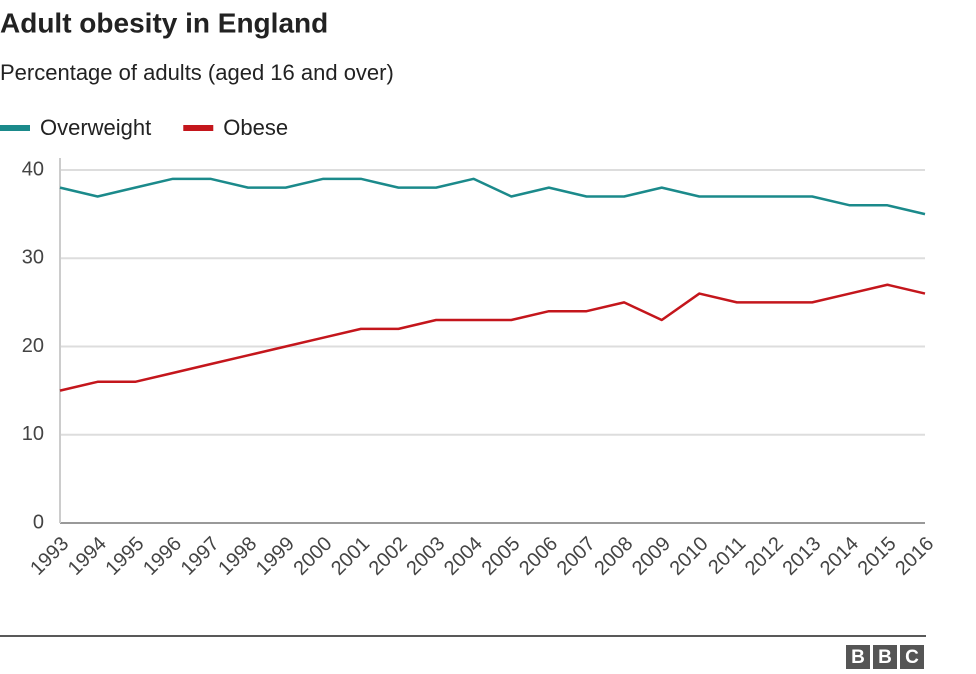  What do you see at coordinates (764, 556) in the screenshot?
I see `x-tick-label: 2012` at bounding box center [764, 556].